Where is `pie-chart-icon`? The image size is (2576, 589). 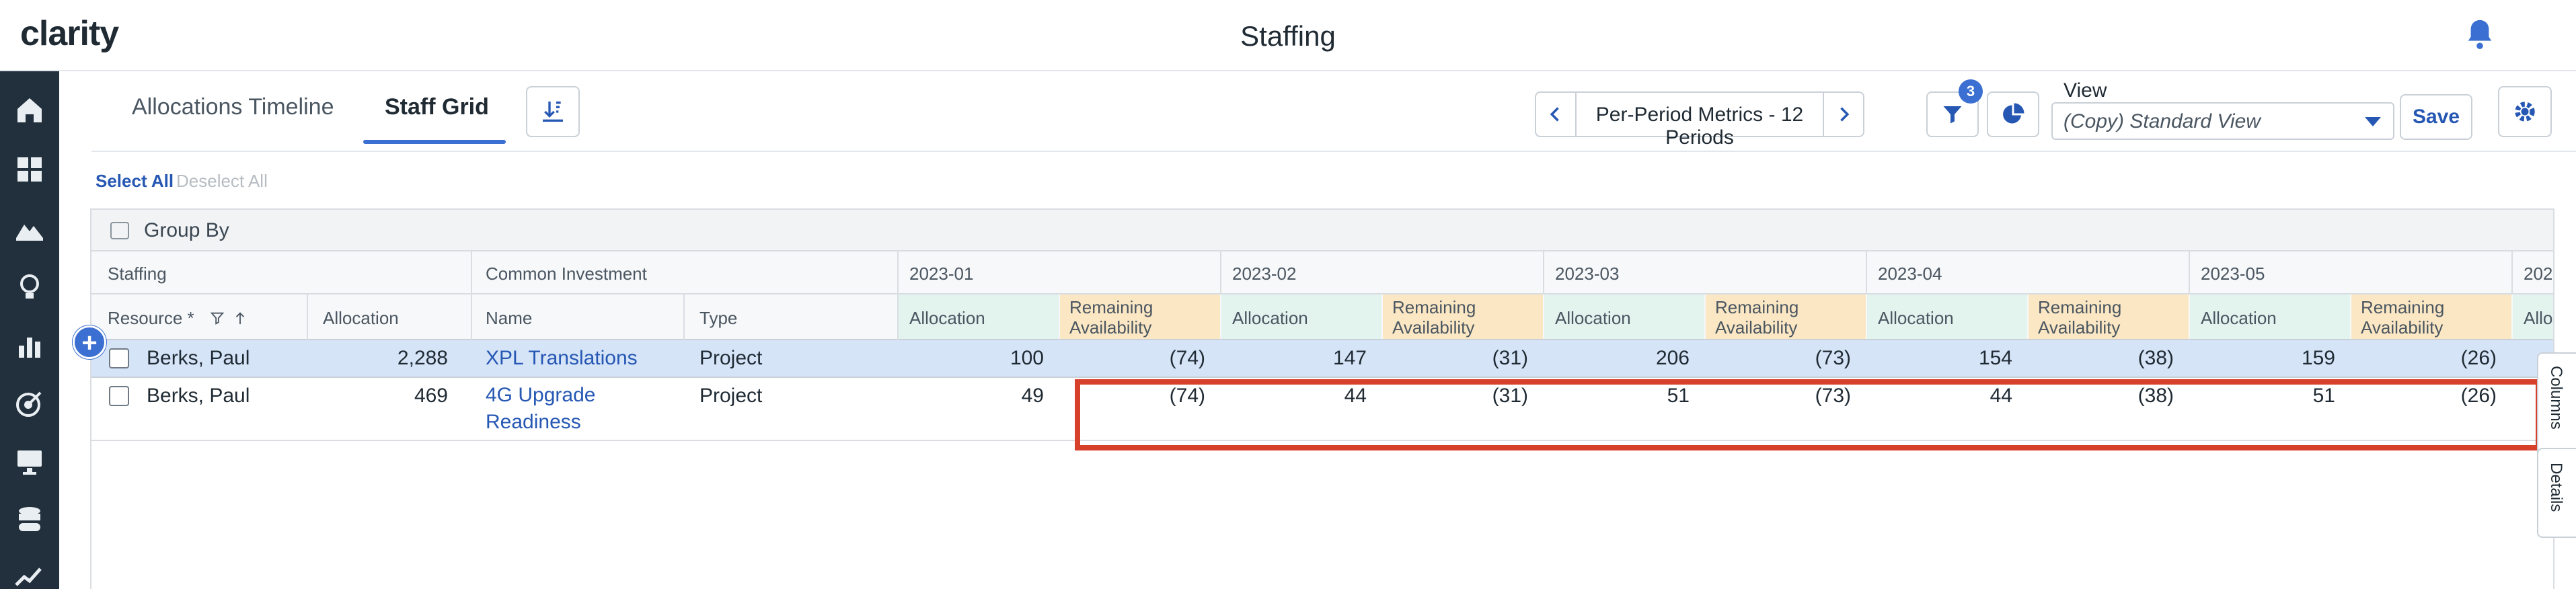 pie-chart-icon is located at coordinates (2013, 113).